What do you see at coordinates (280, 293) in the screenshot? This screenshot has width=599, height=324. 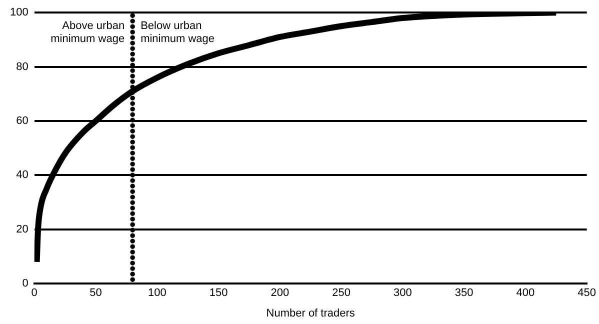 I see `x-tick-label: 200` at bounding box center [280, 293].